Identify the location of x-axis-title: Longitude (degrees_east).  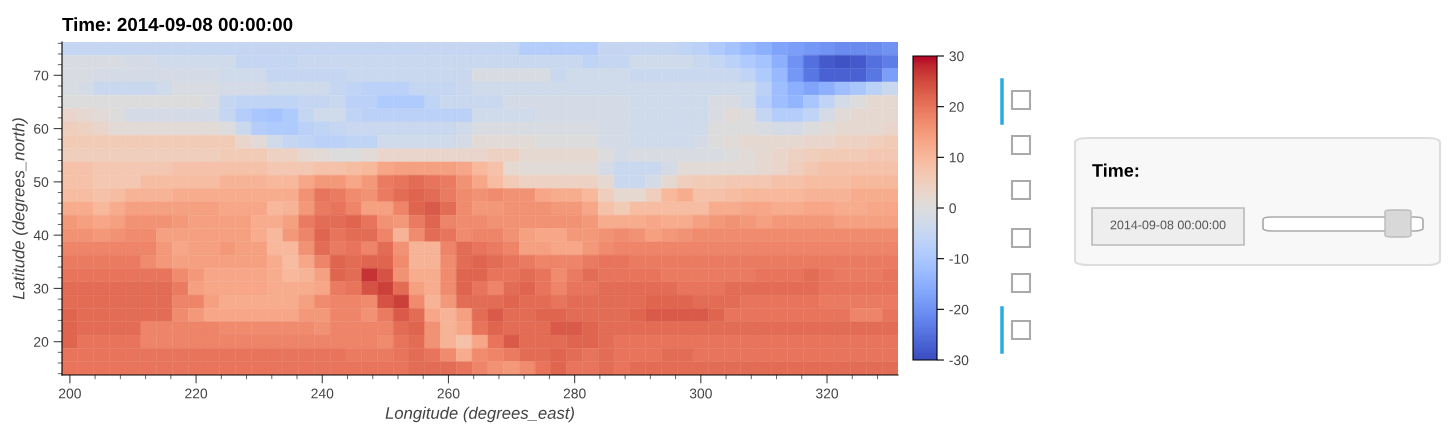
(479, 414).